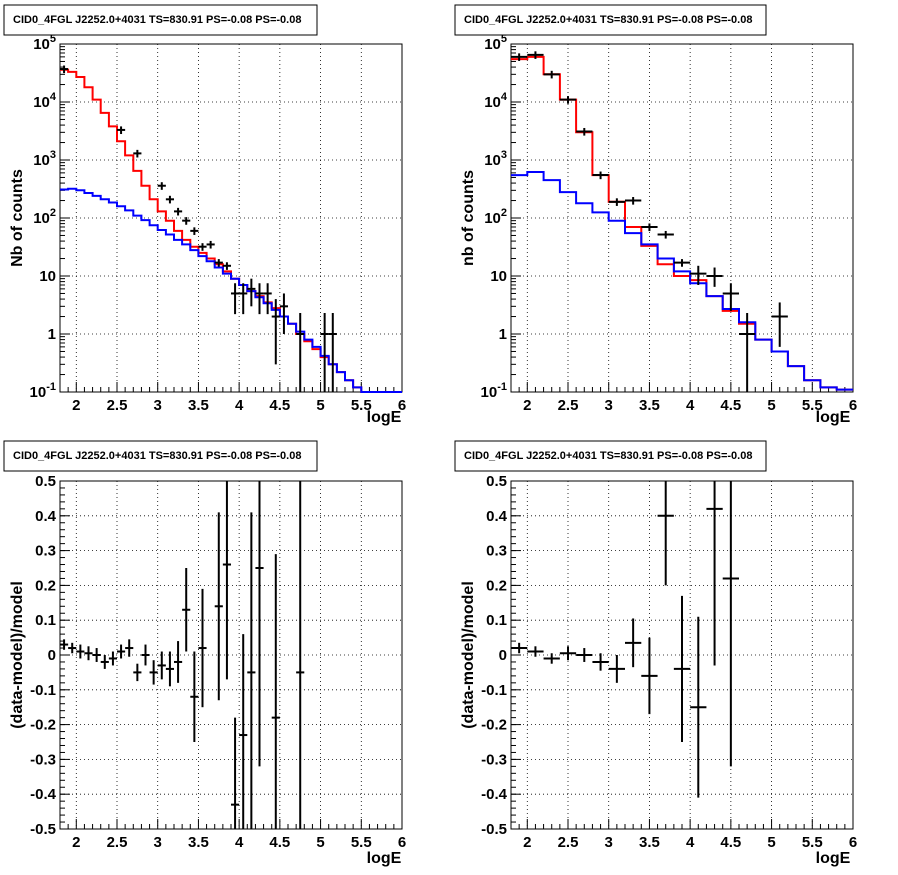  Describe the element at coordinates (43, 690) in the screenshot. I see `y-tick-label: -0.1` at that location.